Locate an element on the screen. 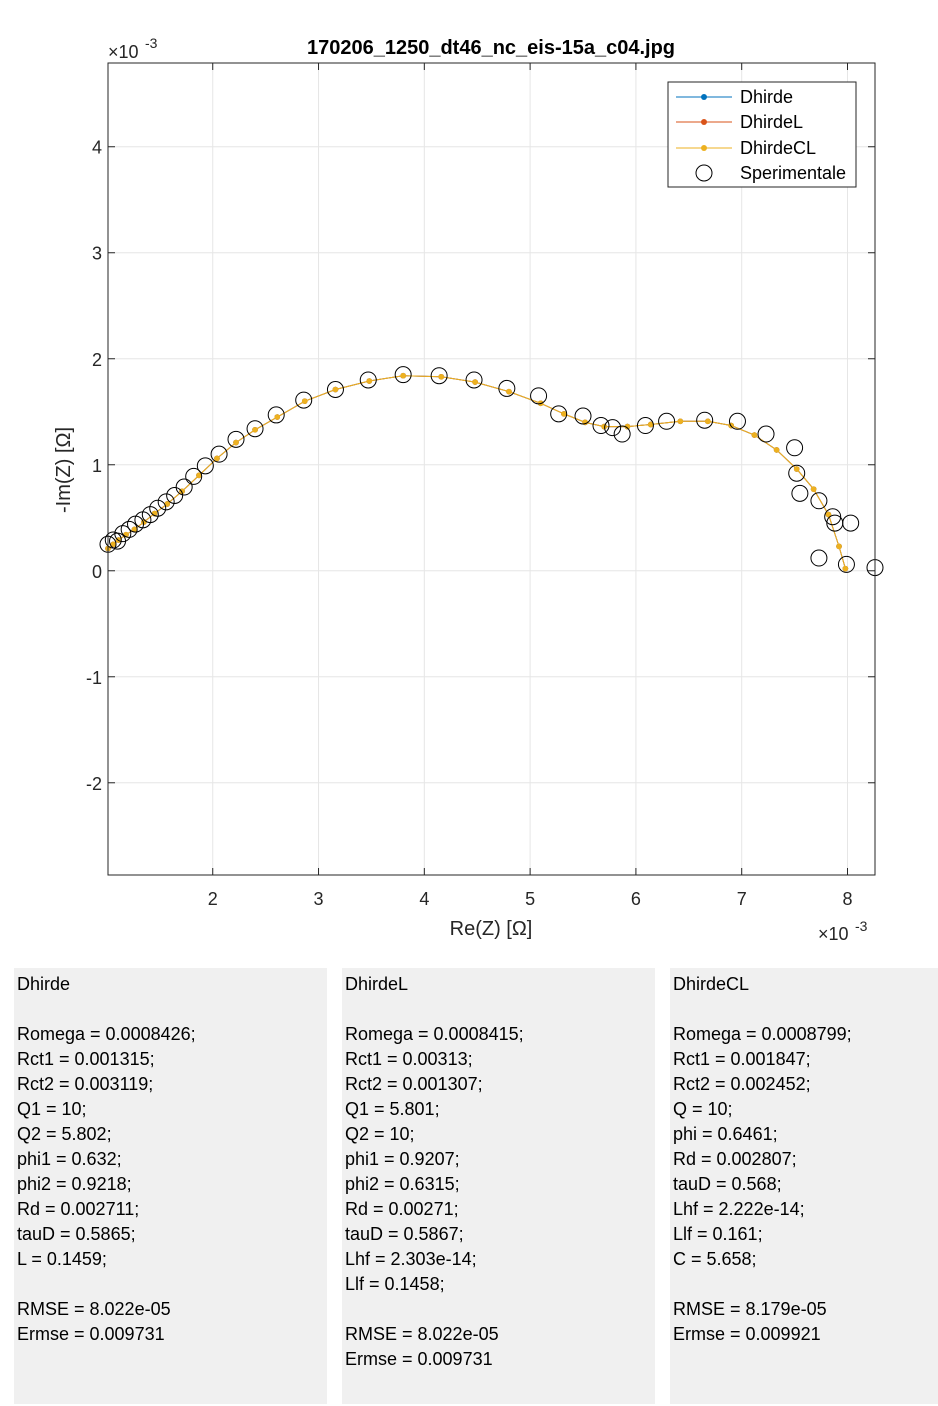  y-exponent-power: -3 is located at coordinates (151, 43).